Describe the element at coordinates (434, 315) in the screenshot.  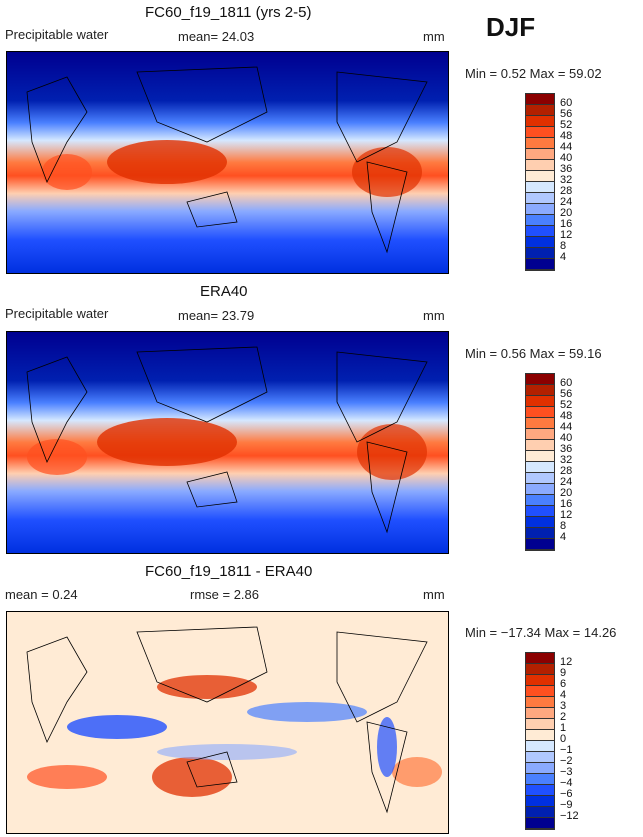
I see `panel-2-units: mm` at that location.